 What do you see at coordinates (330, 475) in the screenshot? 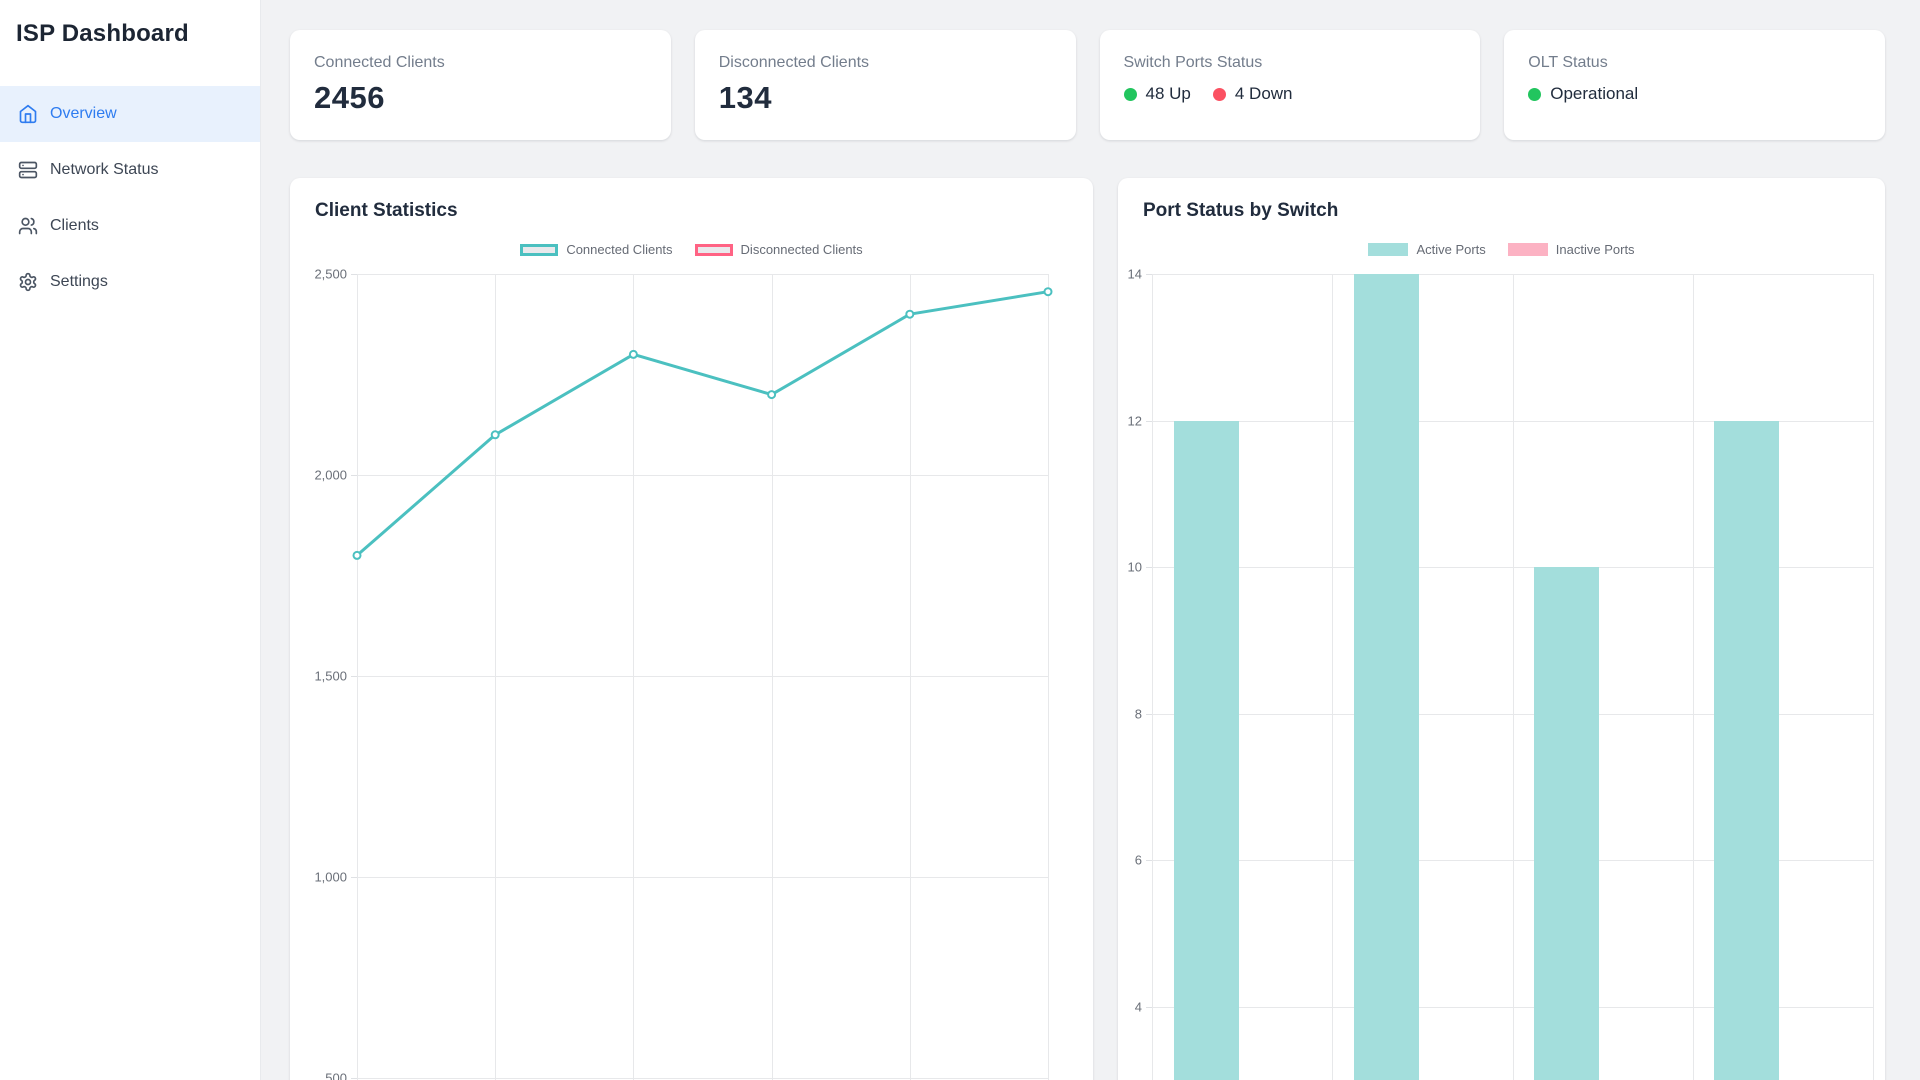
I see `y-tick-label: 2,000` at bounding box center [330, 475].